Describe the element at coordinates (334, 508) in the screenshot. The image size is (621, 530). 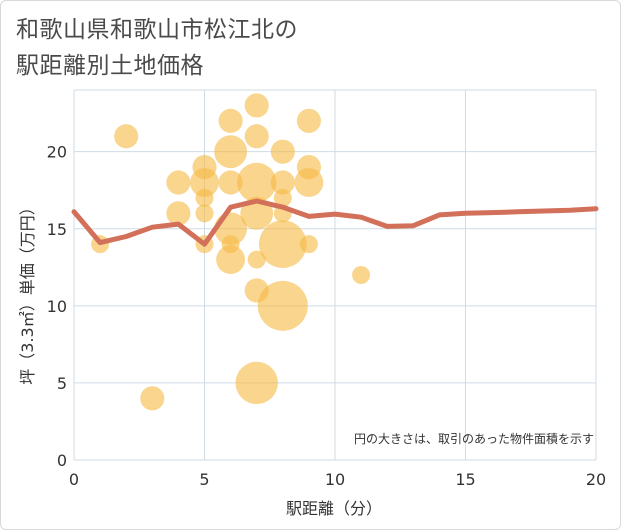
I see `x-axis-label: 駅距離（分）` at that location.